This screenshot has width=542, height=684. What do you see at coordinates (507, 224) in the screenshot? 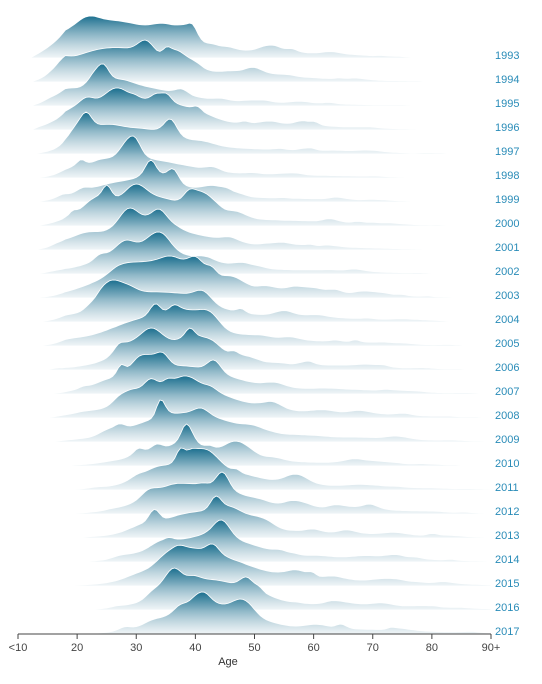
I see `year-label-2000: 2000` at bounding box center [507, 224].